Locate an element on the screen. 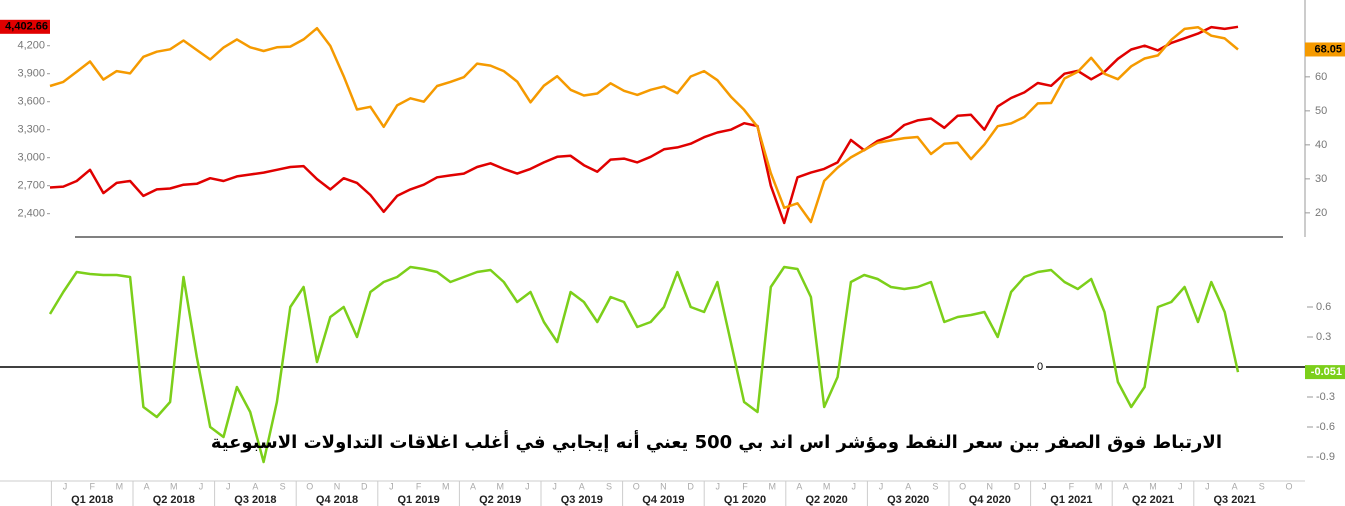  y2-tick-label: 40 is located at coordinates (1321, 145).